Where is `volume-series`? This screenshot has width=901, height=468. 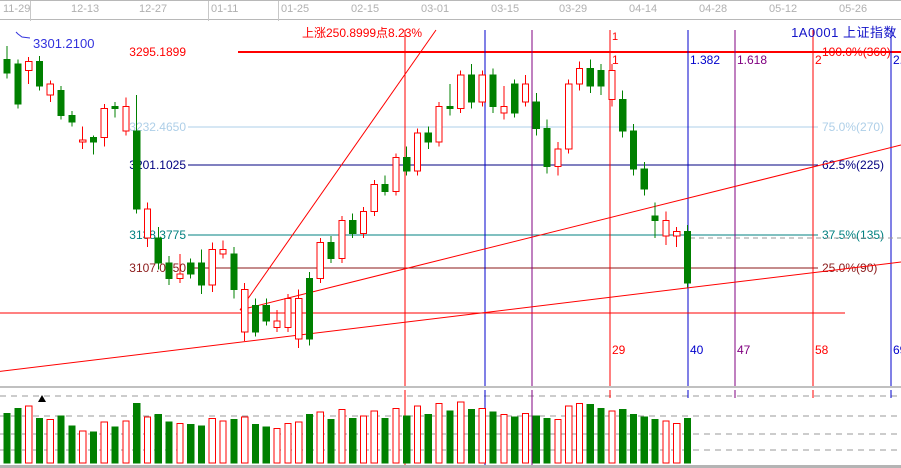
volume-series is located at coordinates (347, 432).